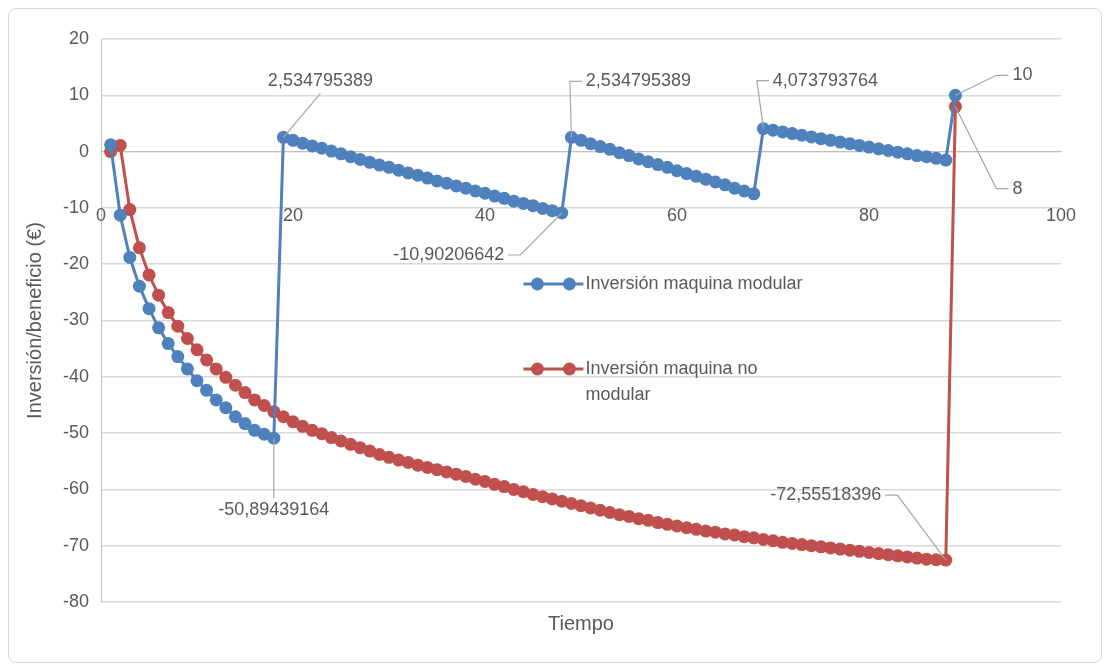 The width and height of the screenshot is (1110, 671). What do you see at coordinates (76, 206) in the screenshot?
I see `y-tick-label: -10` at bounding box center [76, 206].